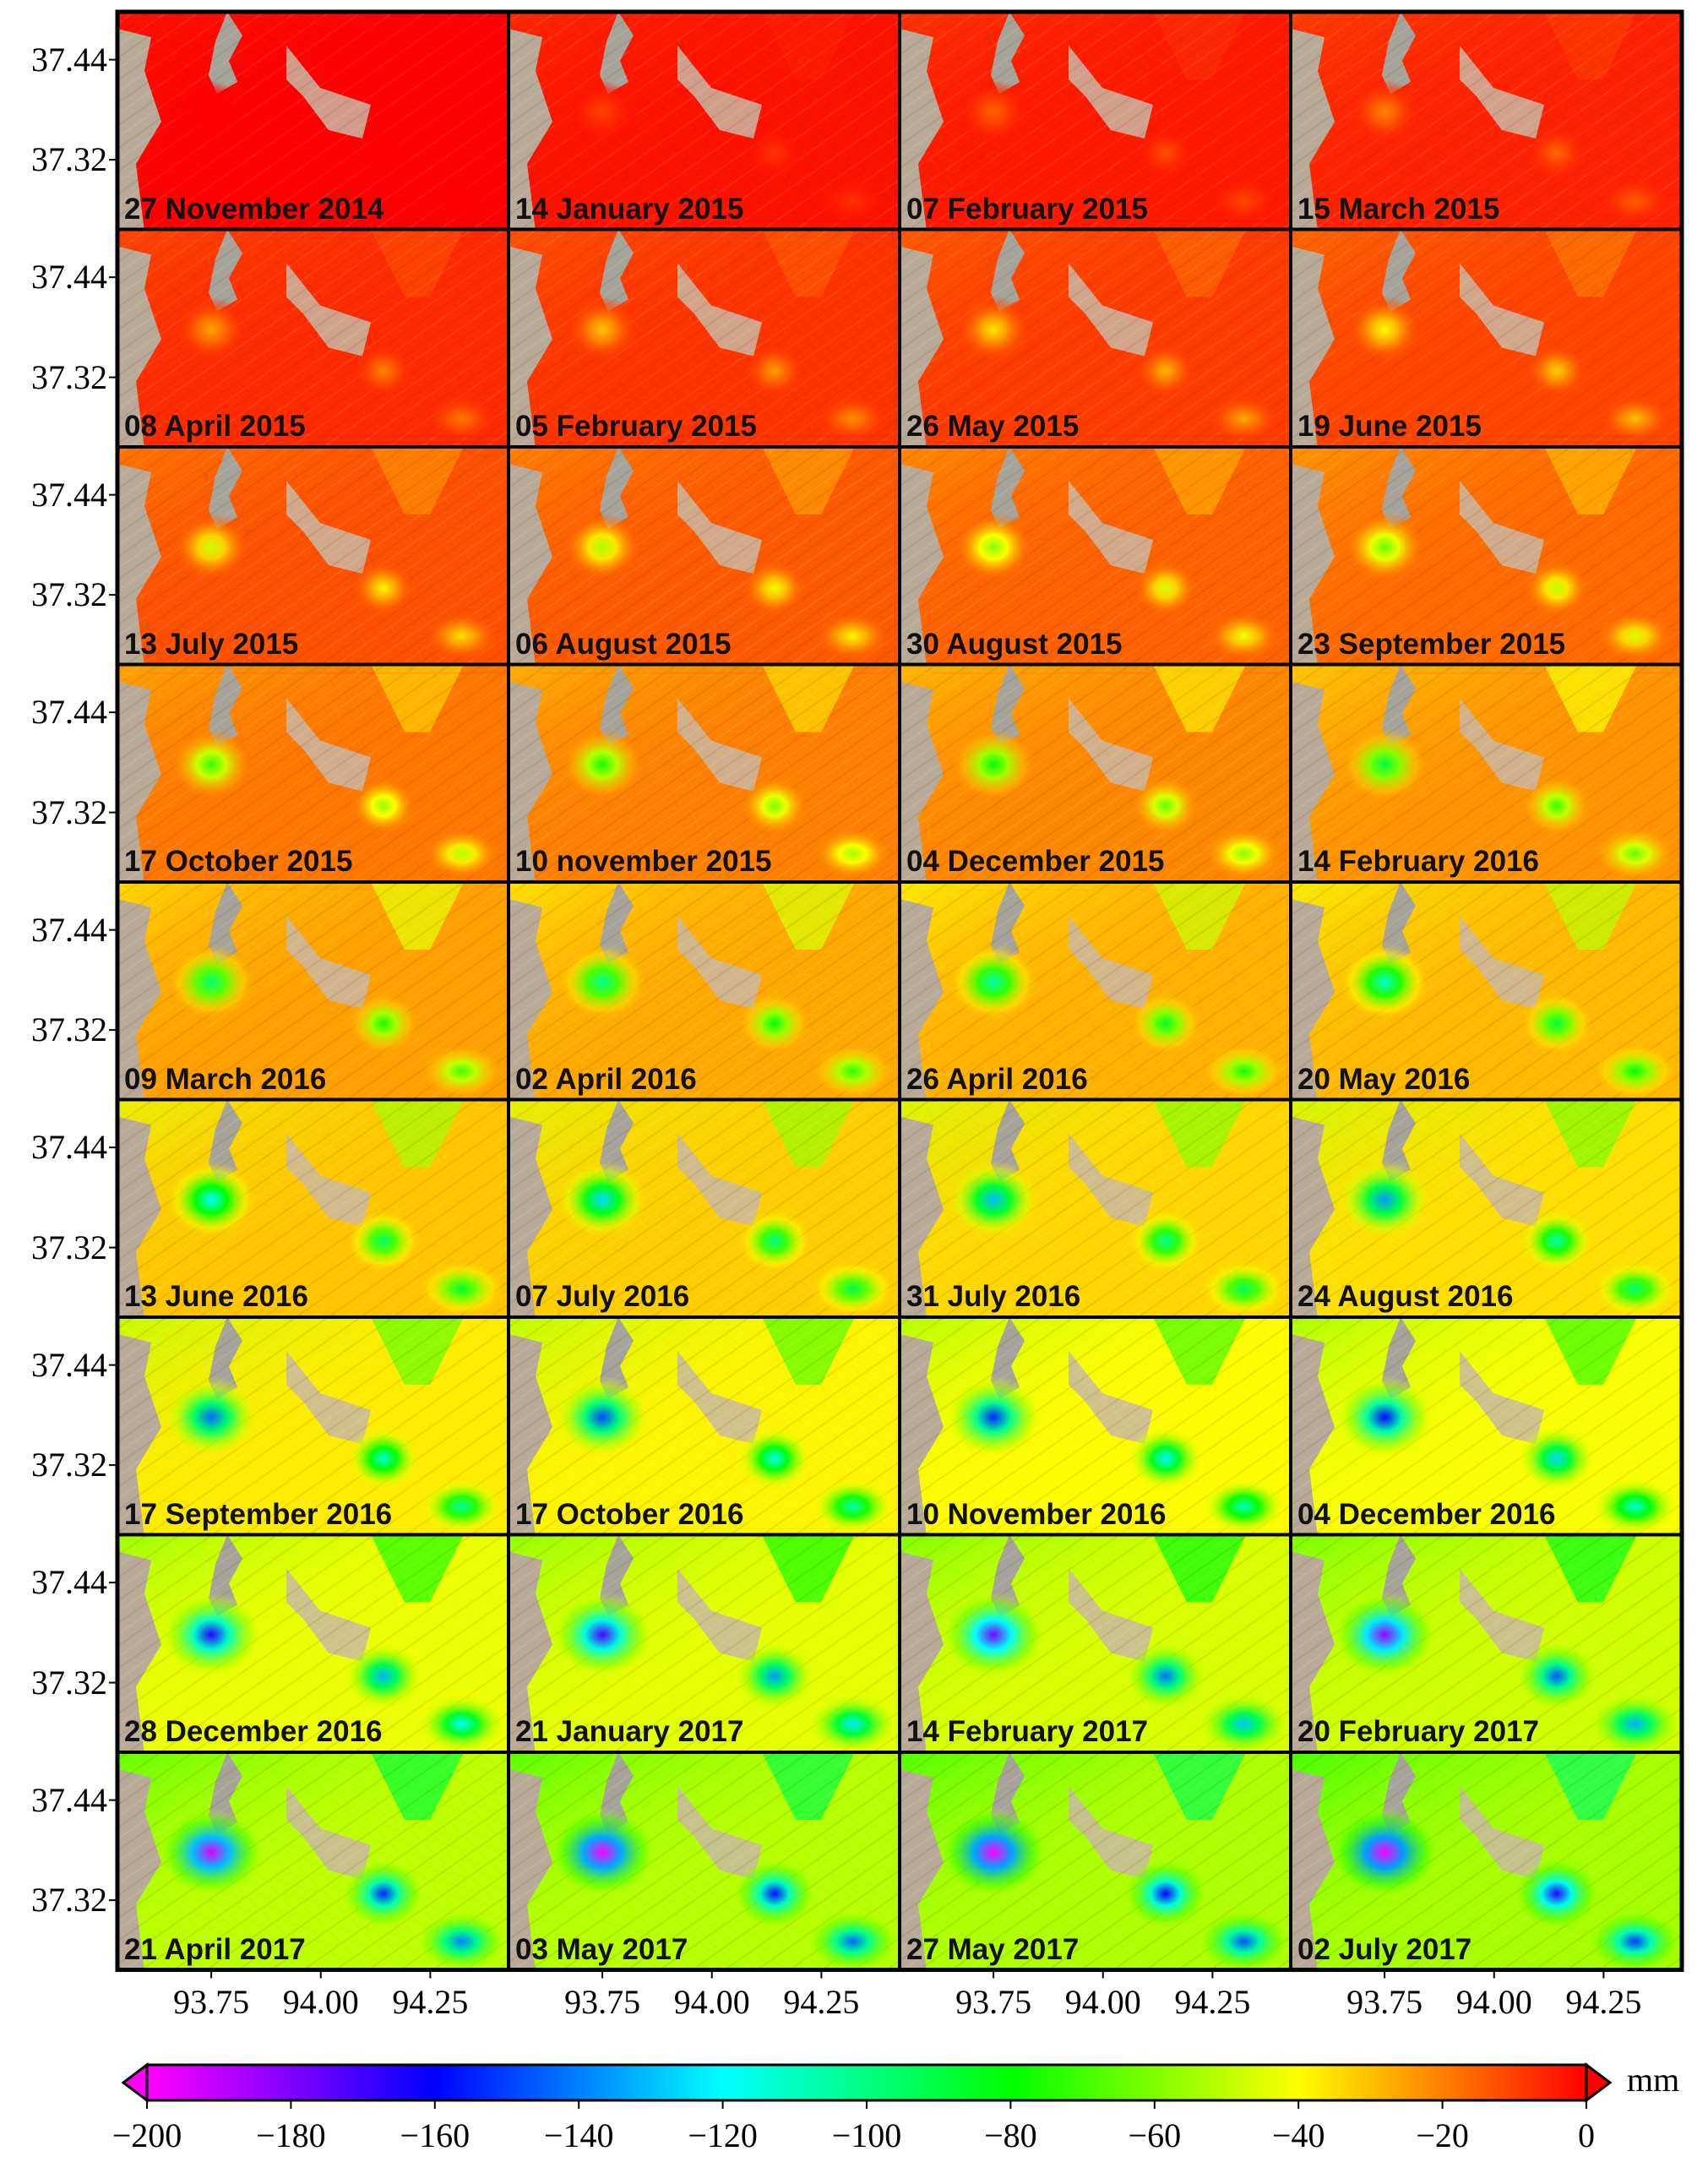 This screenshot has width=1708, height=2173. What do you see at coordinates (629, 1731) in the screenshot?
I see `panel-date-label: 21 January 2017` at bounding box center [629, 1731].